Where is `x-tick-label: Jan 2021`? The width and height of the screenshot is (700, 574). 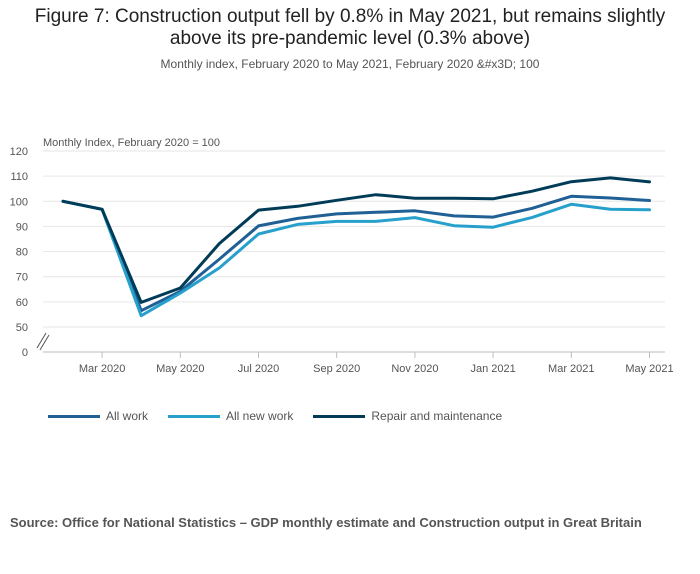
x-tick-label: Jan 2021 is located at coordinates (492, 369).